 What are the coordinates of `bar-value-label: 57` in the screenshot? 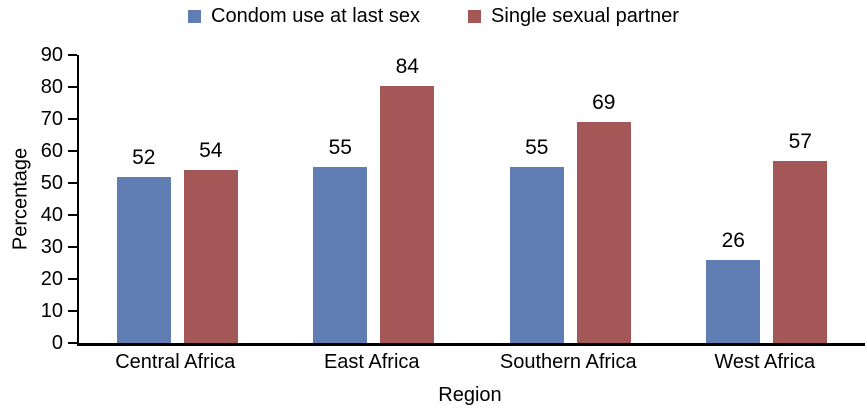 It's located at (800, 141).